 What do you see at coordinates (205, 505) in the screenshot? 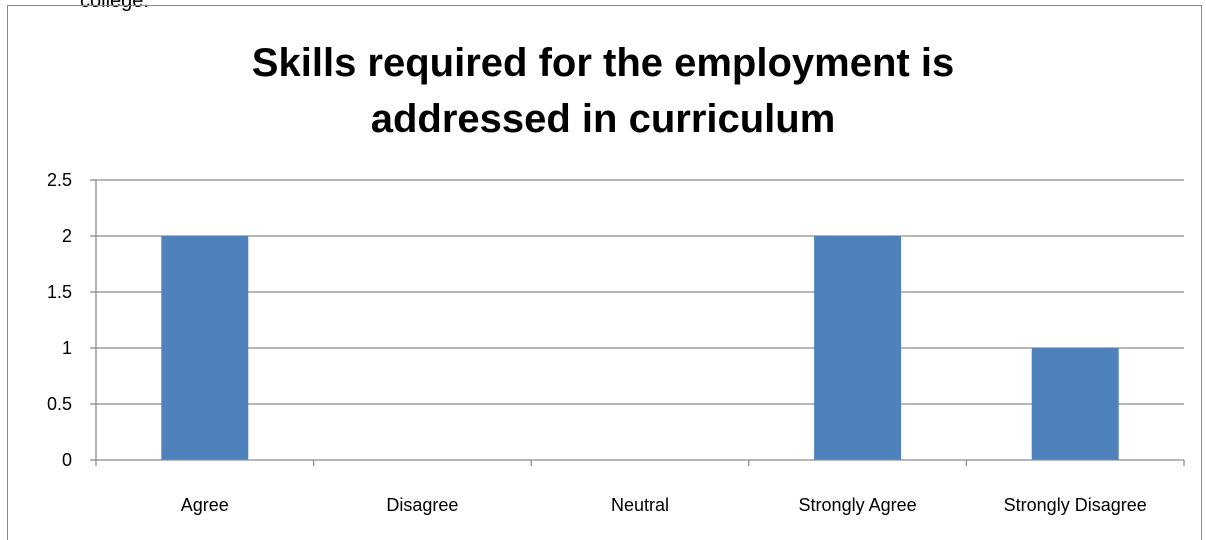
I see `x-tick-label: Agree` at bounding box center [205, 505].